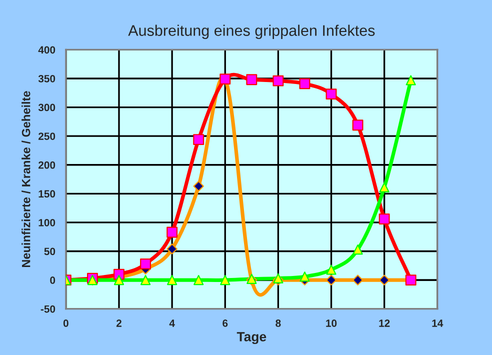  I want to click on x-tick-label: 4, so click(172, 323).